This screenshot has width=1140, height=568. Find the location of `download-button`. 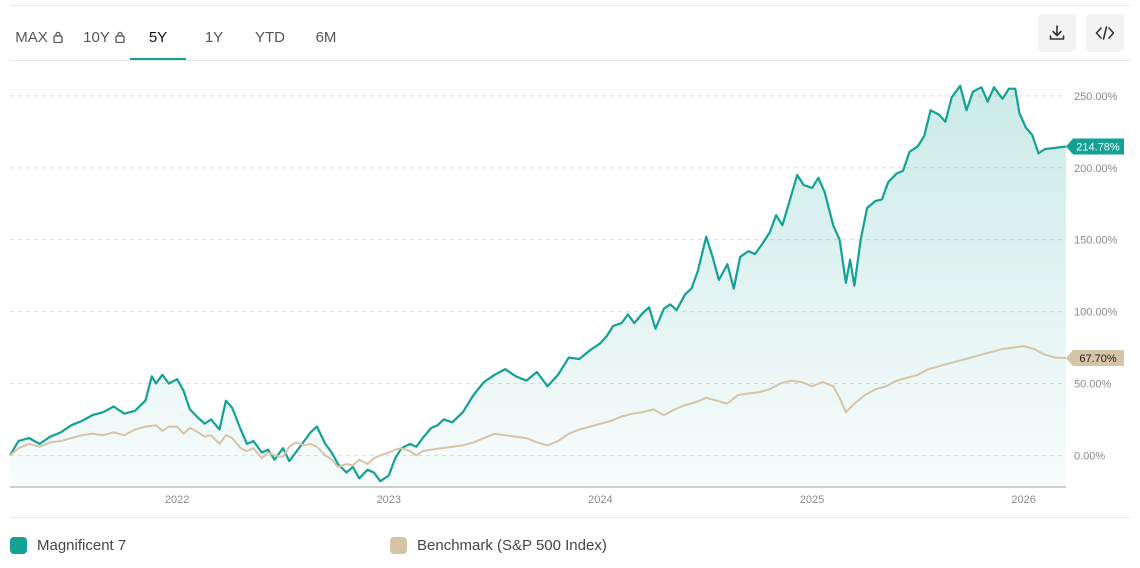

download-button is located at coordinates (1057, 33).